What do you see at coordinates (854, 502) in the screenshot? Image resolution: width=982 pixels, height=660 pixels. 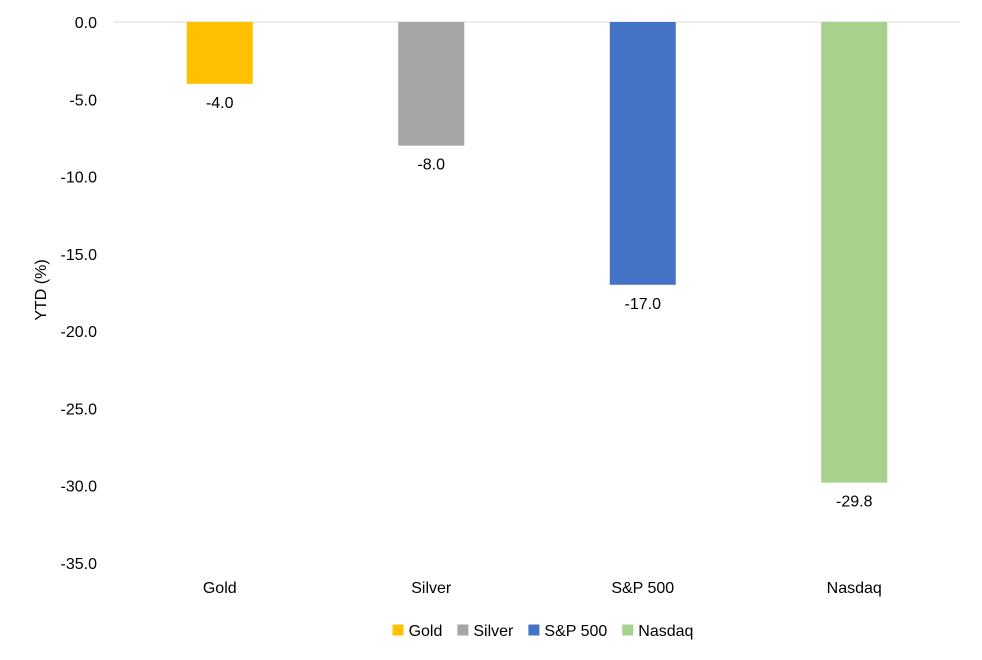 I see `data-label: -29.8` at bounding box center [854, 502].